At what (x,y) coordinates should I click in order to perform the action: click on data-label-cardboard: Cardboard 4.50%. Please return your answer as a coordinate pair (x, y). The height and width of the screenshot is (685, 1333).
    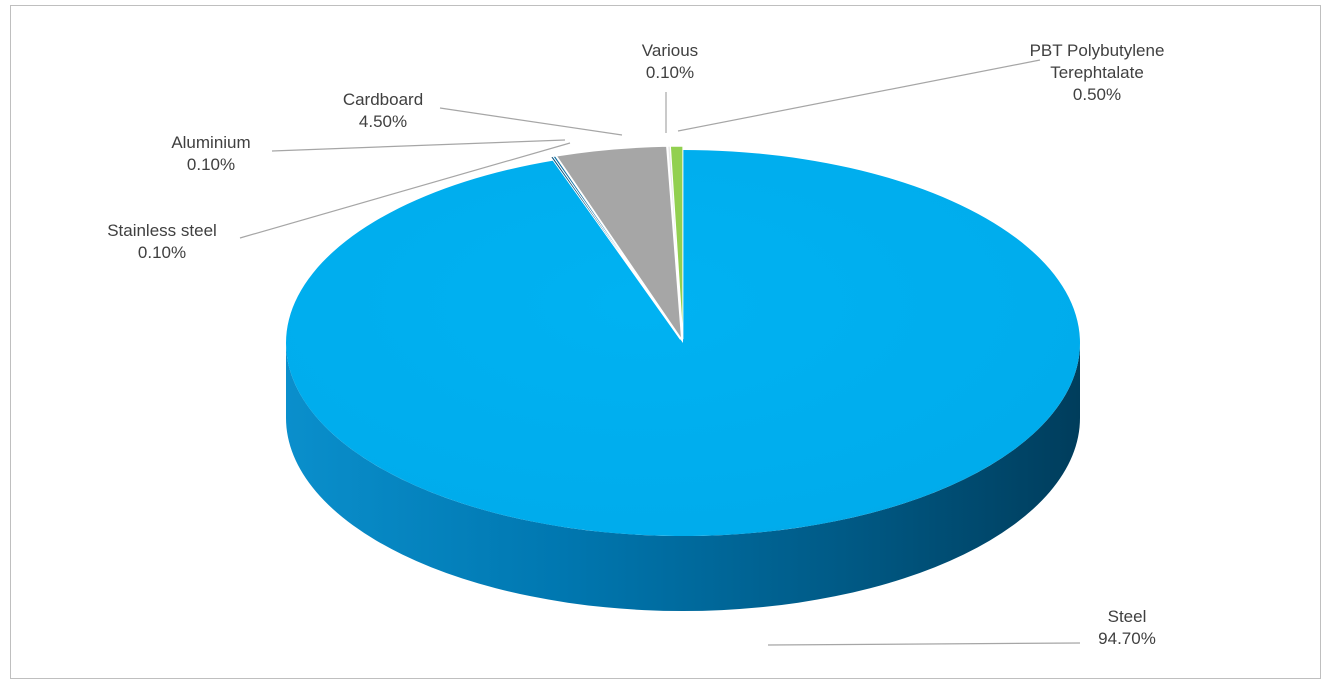
    Looking at the image, I should click on (383, 110).